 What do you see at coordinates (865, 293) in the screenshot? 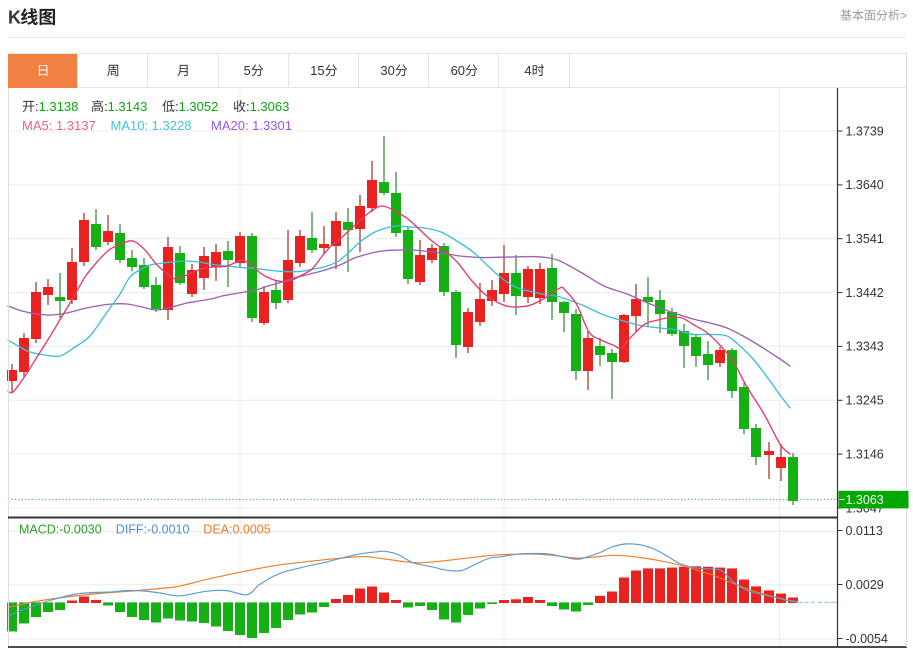
I see `svg-text: 1.3442` at bounding box center [865, 293].